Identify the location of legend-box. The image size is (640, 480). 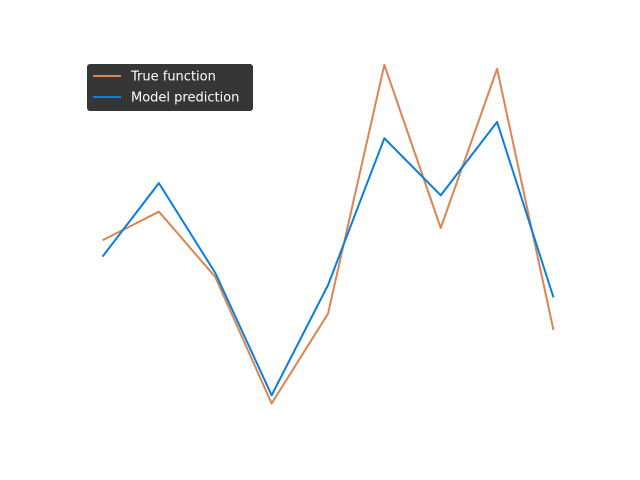
(170, 87).